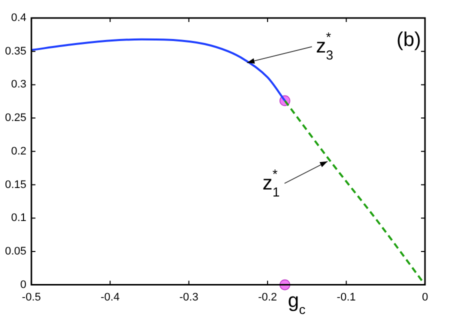 The height and width of the screenshot is (332, 463). What do you see at coordinates (268, 297) in the screenshot?
I see `x-tick-label: -0.2` at bounding box center [268, 297].